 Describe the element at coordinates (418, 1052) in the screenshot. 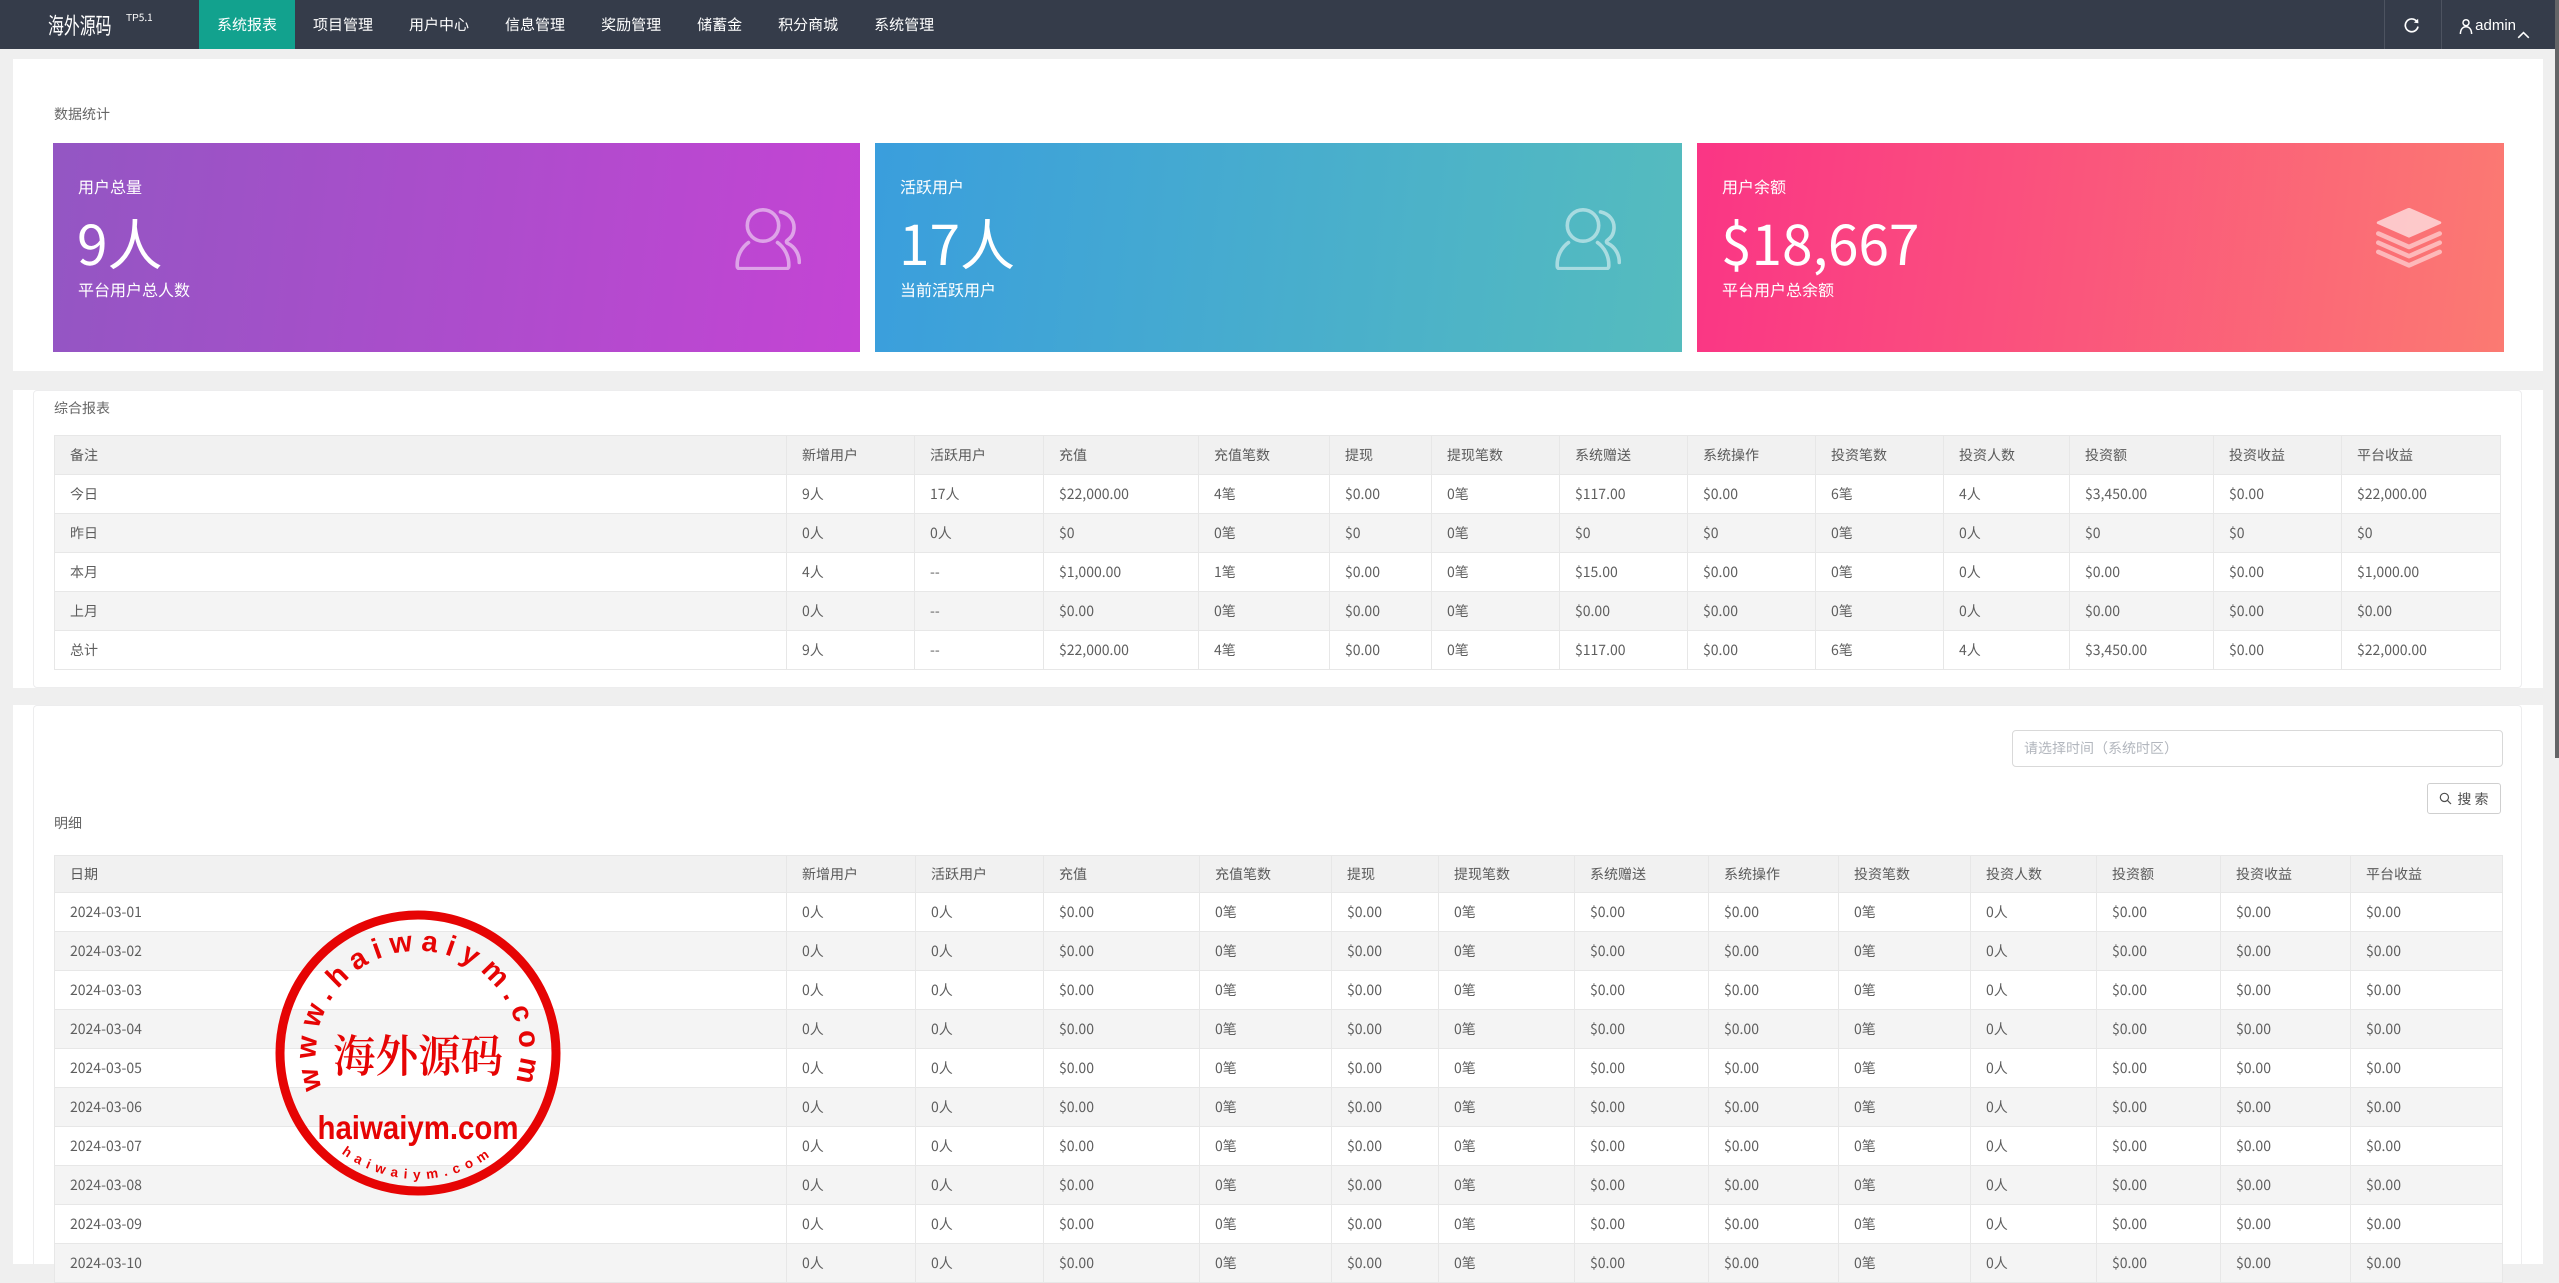

I see `svg-text: 海外源码` at that location.